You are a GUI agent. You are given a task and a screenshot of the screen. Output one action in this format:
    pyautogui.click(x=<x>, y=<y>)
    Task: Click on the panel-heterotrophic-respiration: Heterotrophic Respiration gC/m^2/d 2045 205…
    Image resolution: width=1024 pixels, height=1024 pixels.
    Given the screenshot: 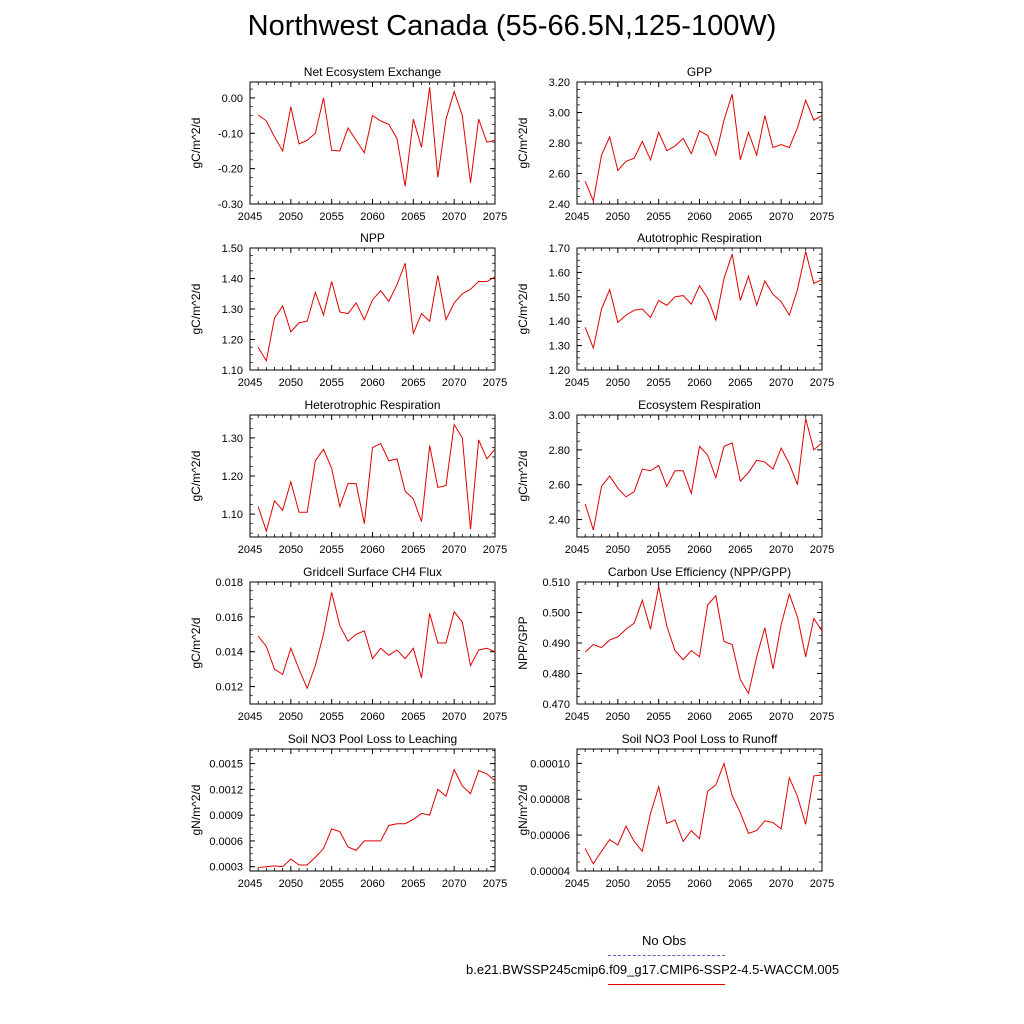 What is the action you would take?
    pyautogui.click(x=348, y=477)
    